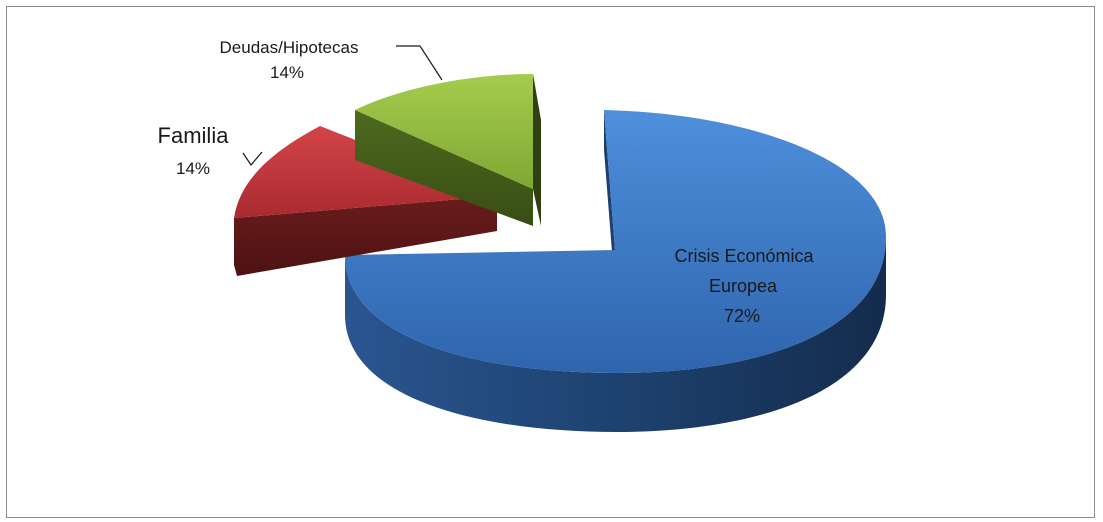 Image resolution: width=1103 pixels, height=522 pixels. What do you see at coordinates (289, 47) in the screenshot?
I see `data-label-deudas-hipotecas-name: Deudas/Hipotecas` at bounding box center [289, 47].